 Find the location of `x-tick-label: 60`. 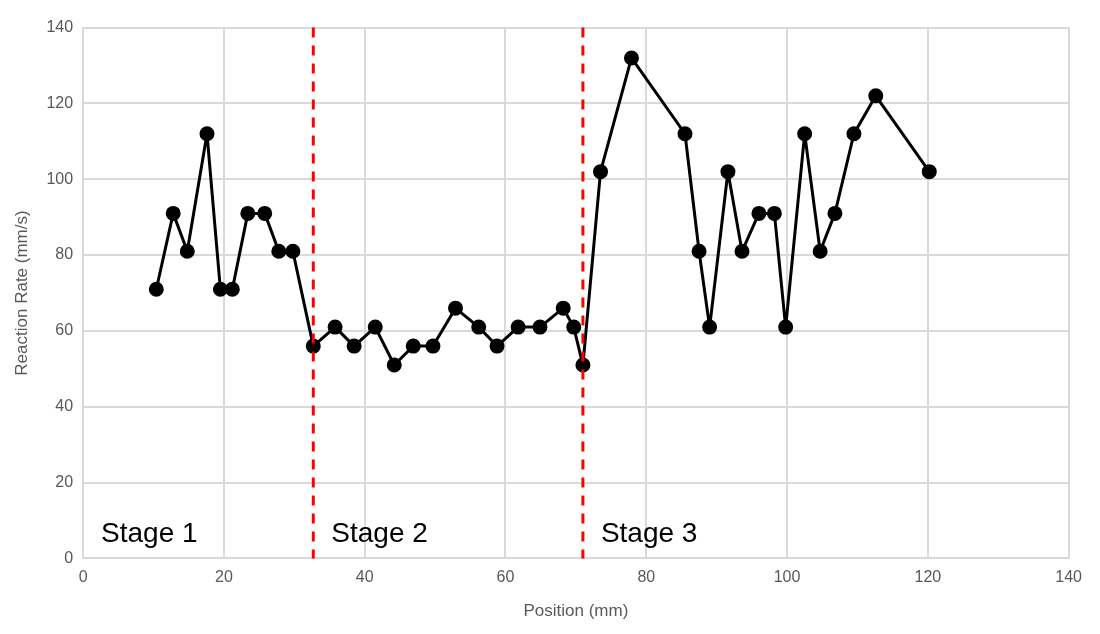

x-tick-label: 60 is located at coordinates (505, 577).